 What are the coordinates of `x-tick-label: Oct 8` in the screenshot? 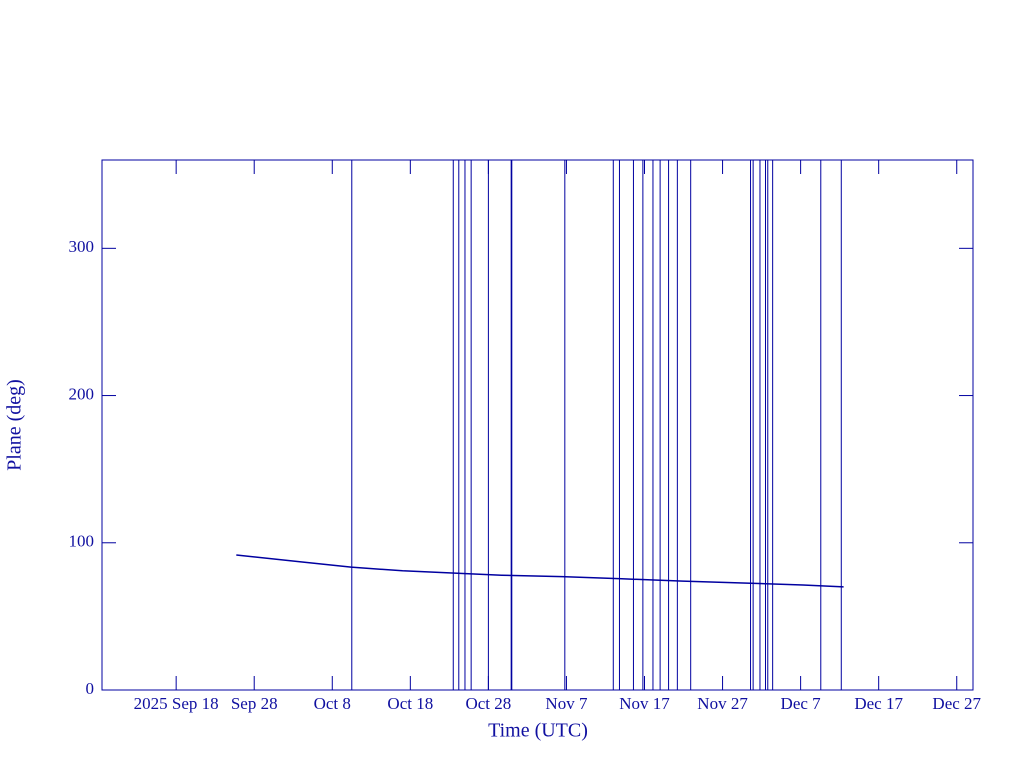 It's located at (332, 703).